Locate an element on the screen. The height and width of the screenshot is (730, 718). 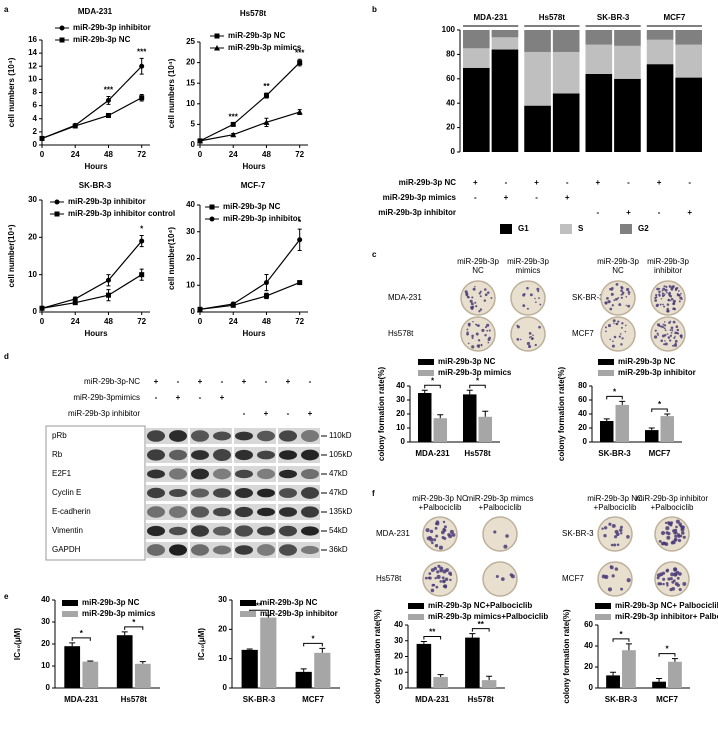
plate-header: +Palbociclib is located at coordinates (615, 507).